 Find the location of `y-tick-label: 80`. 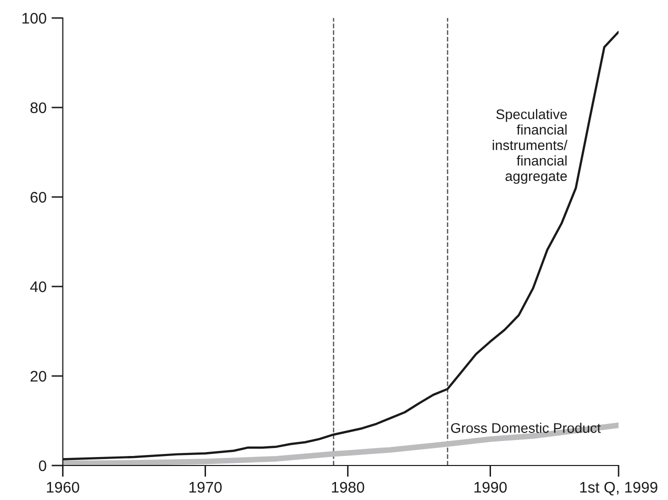

y-tick-label: 80 is located at coordinates (38, 108).